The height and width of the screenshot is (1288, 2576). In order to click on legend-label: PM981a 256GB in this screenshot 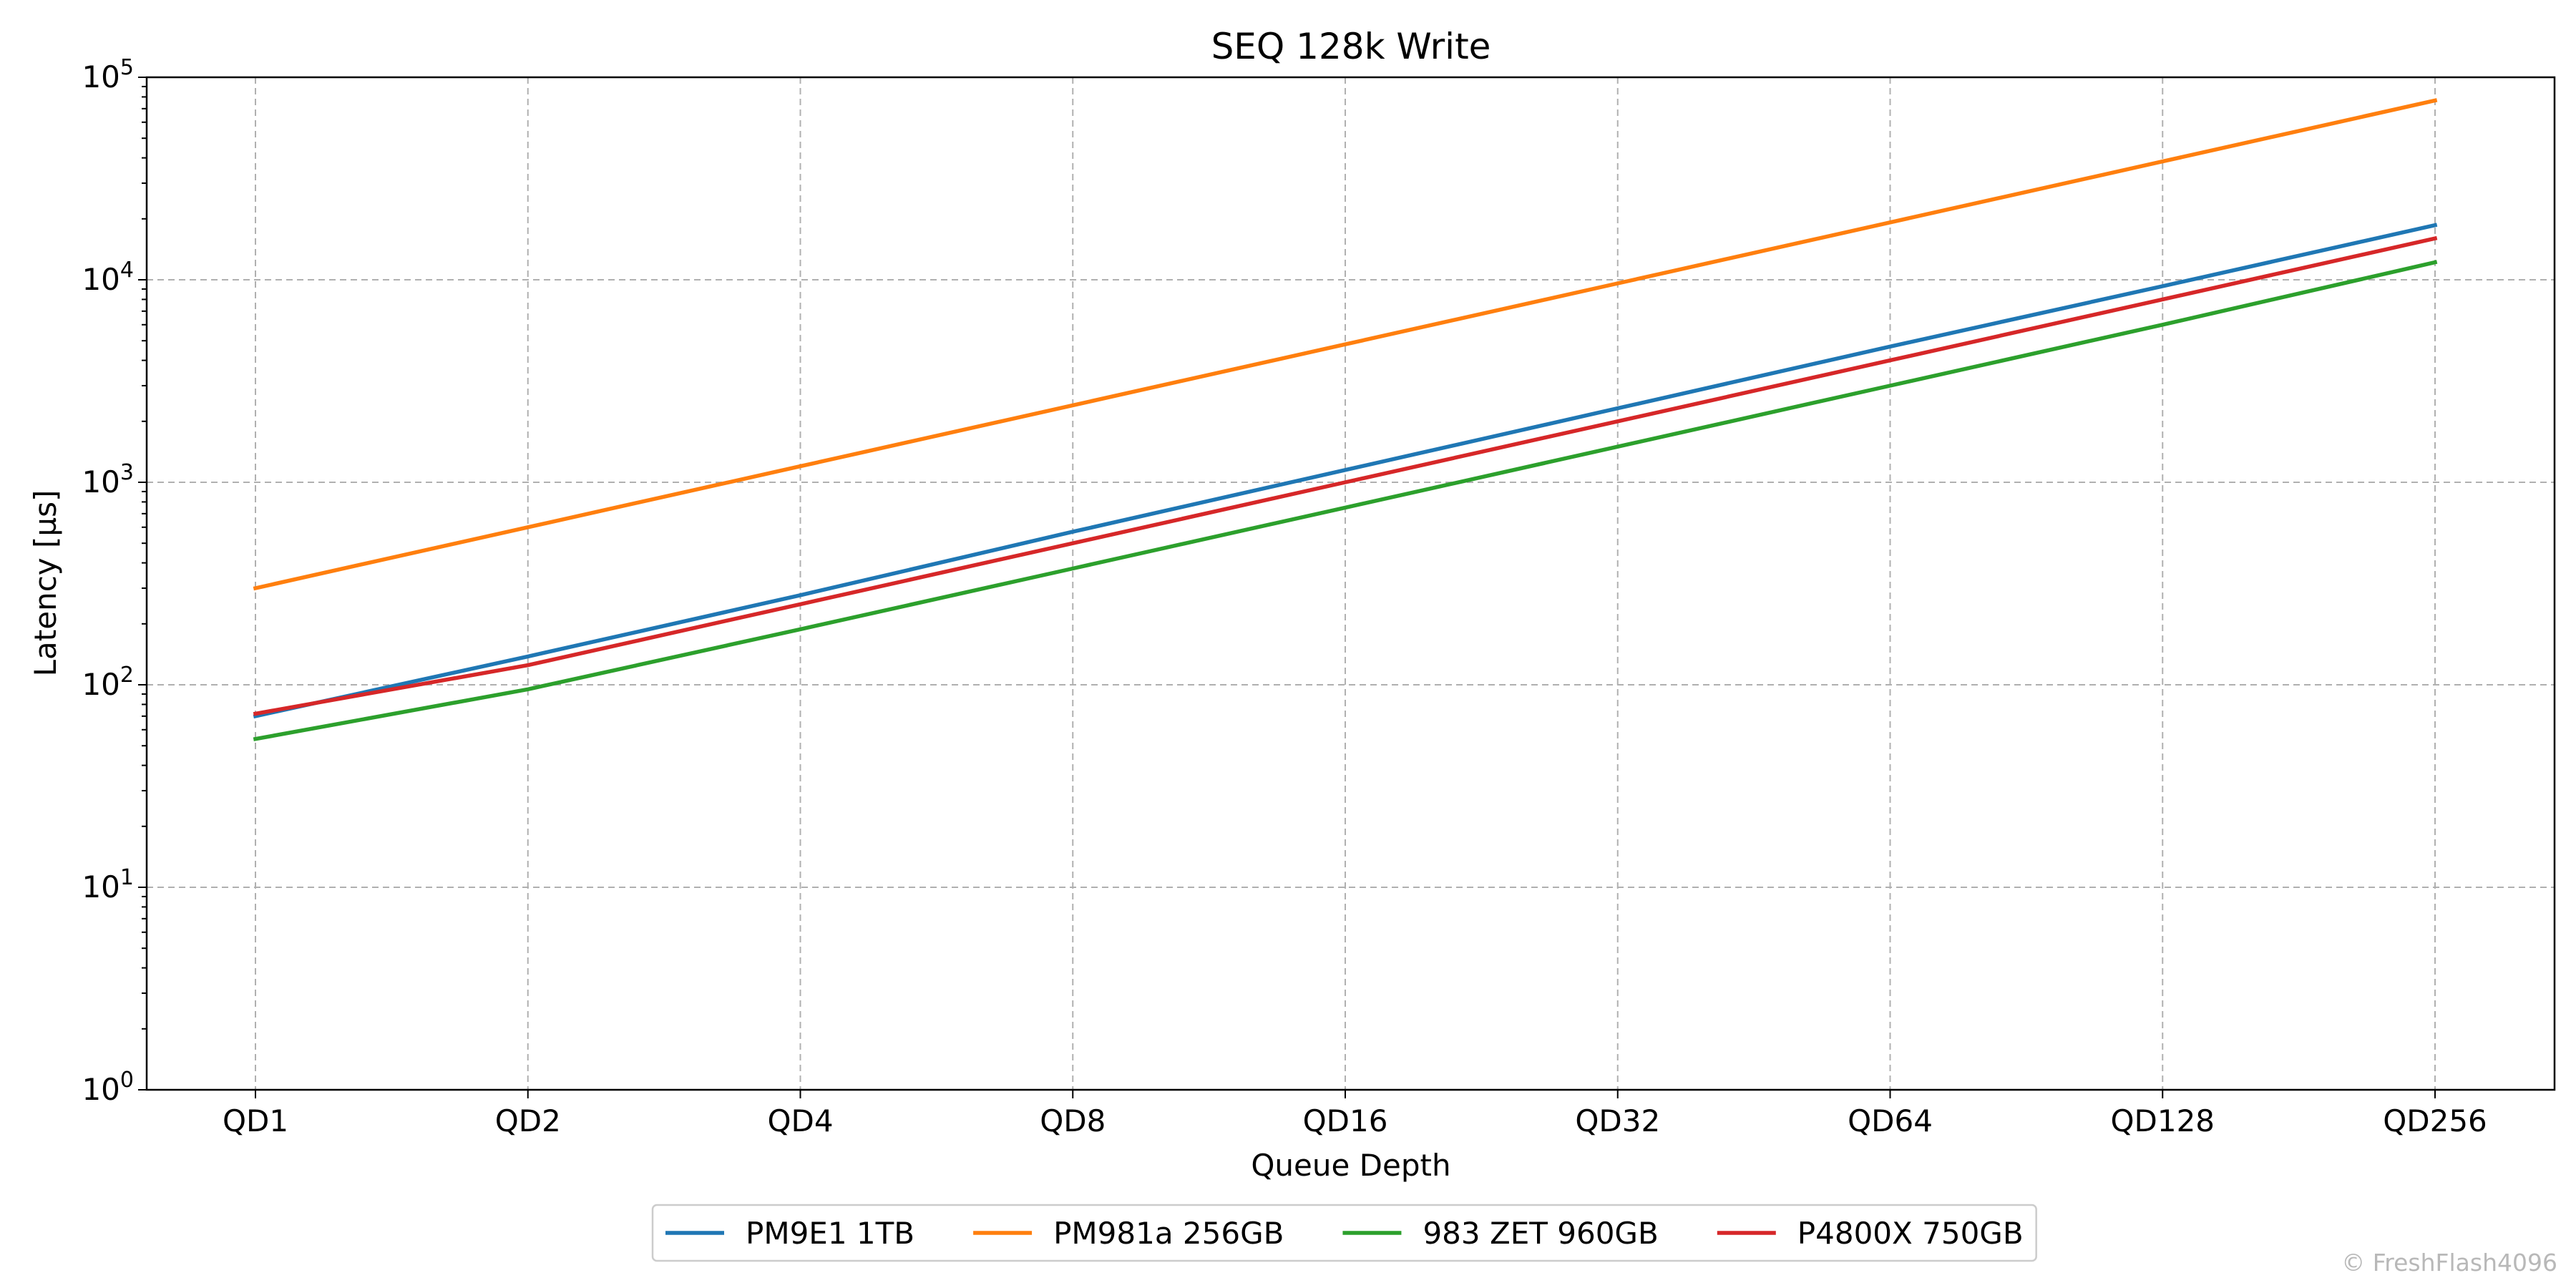, I will do `click(1168, 1233)`.